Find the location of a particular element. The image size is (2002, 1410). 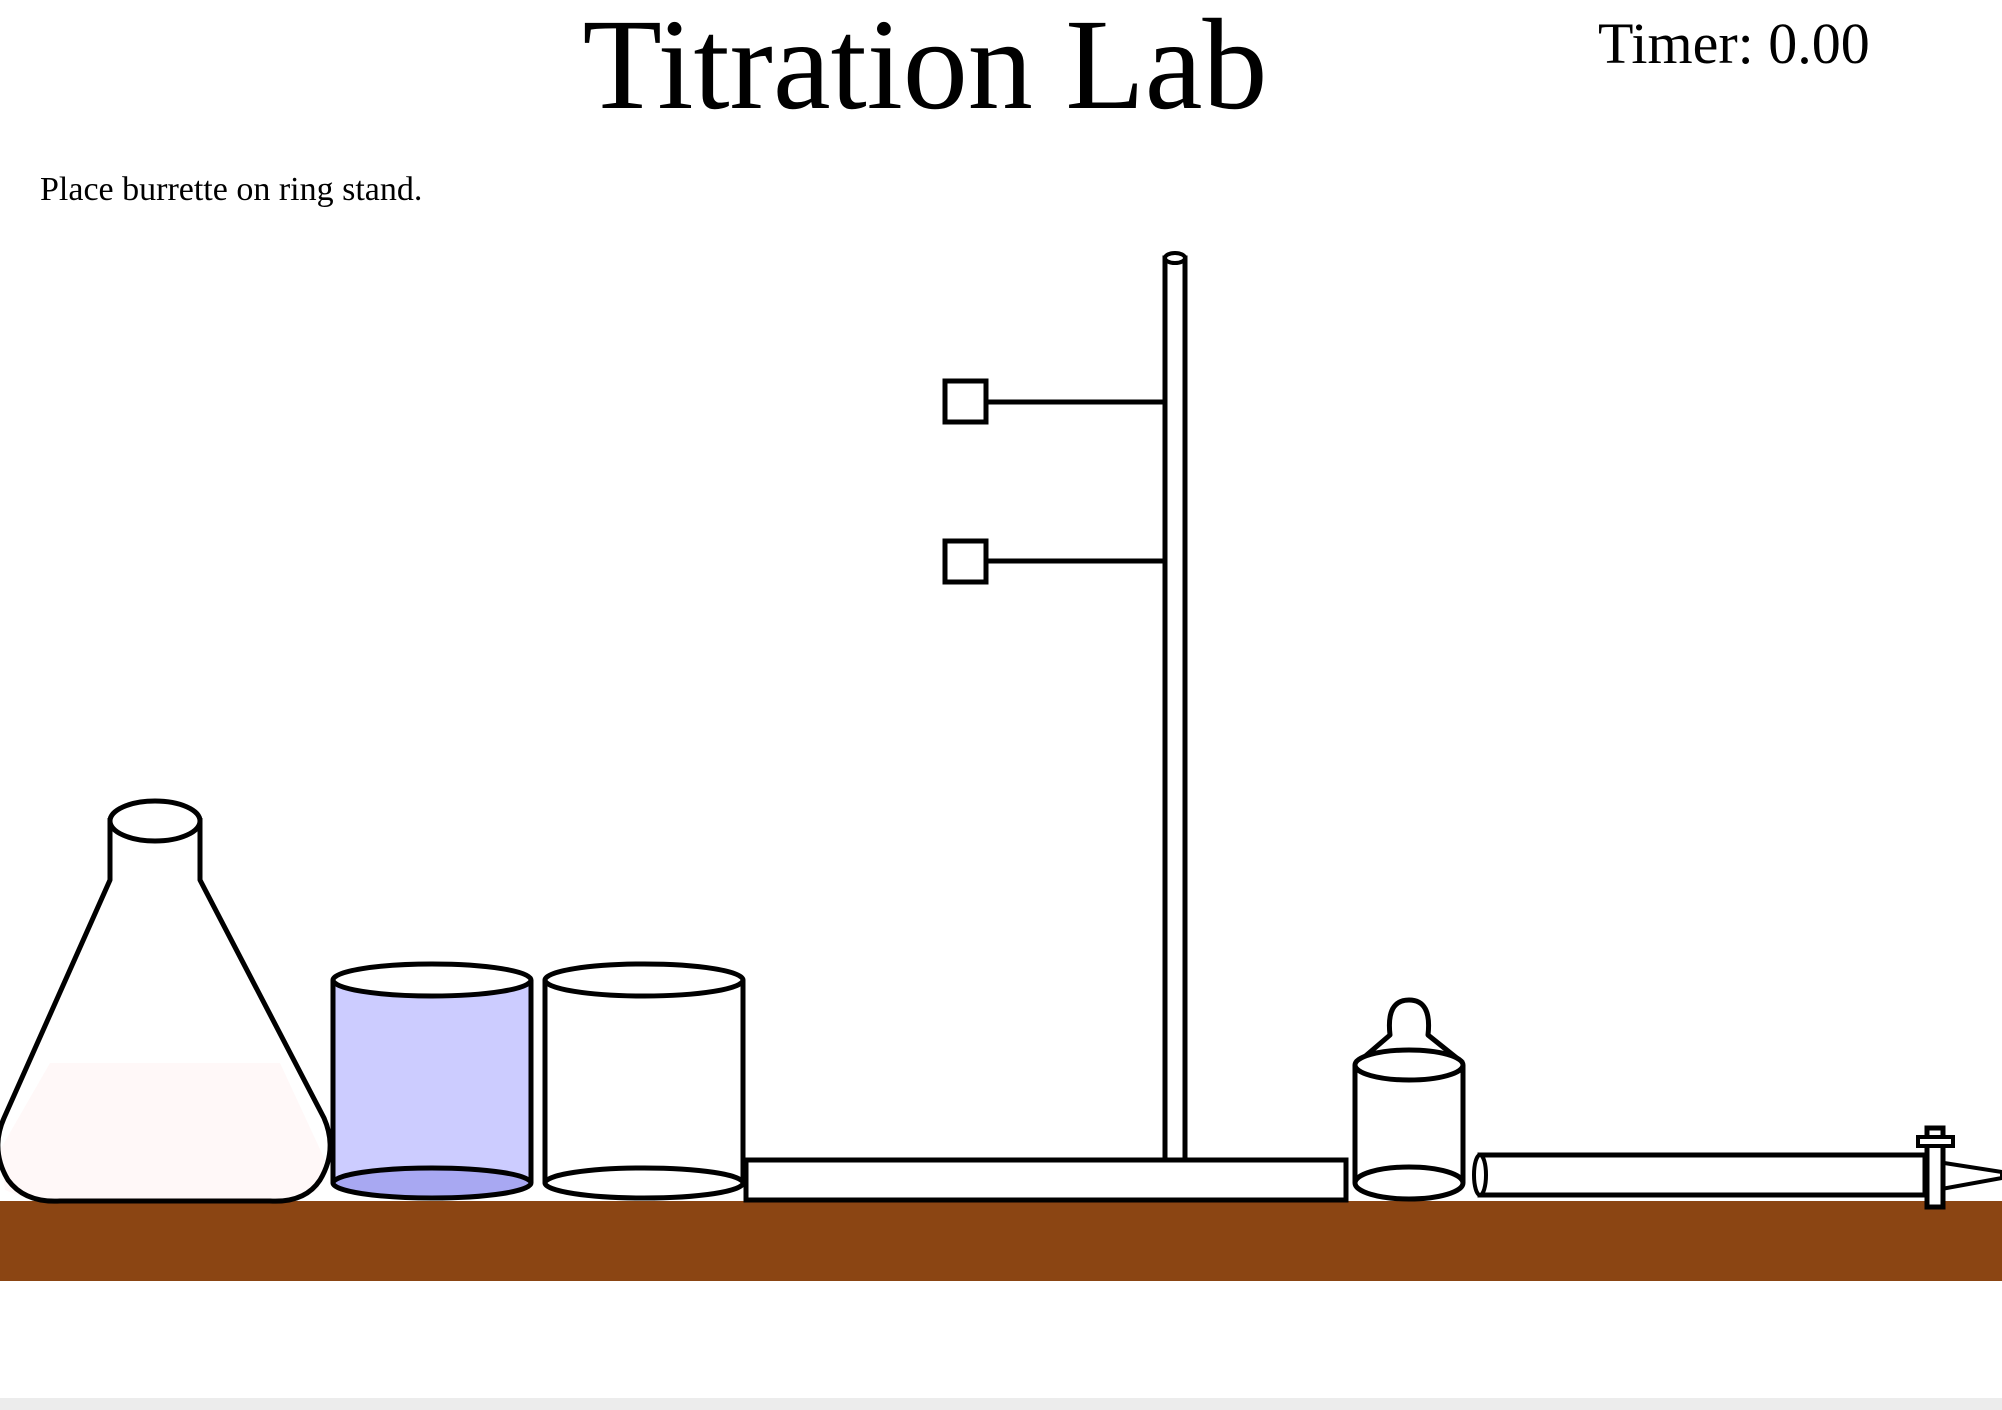

indicator-bottle is located at coordinates (1409, 1099).